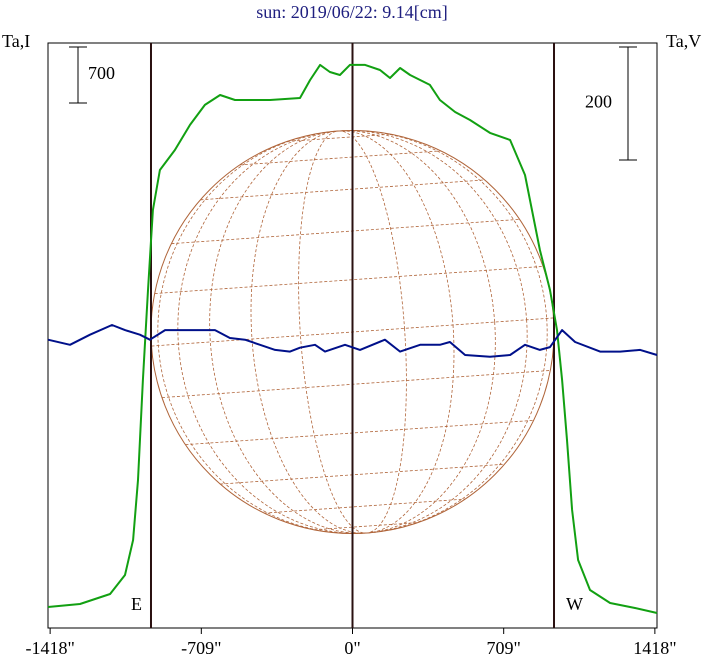 This screenshot has height=662, width=708. I want to click on limb-label: E, so click(136, 604).